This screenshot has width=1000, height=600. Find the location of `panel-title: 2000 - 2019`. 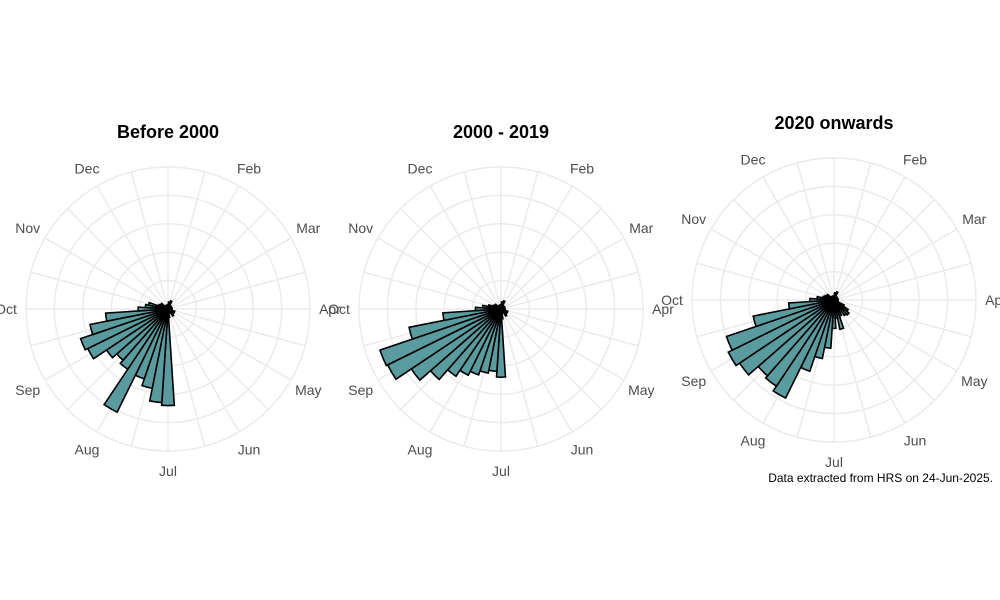

panel-title: 2000 - 2019 is located at coordinates (501, 132).